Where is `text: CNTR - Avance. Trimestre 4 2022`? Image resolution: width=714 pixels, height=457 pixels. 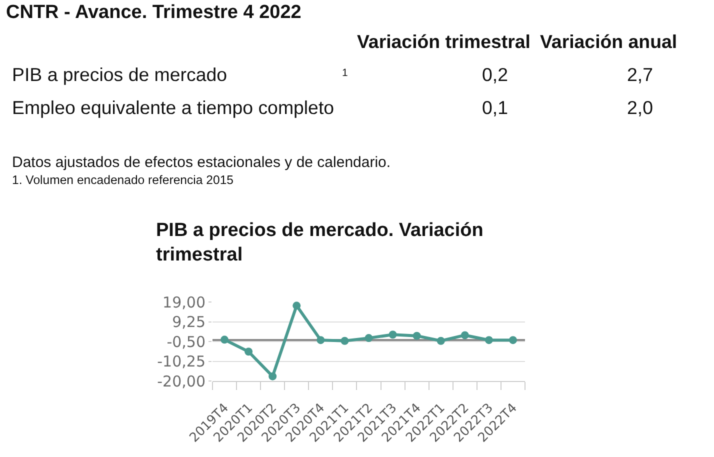 text: CNTR - Avance. Trimestre 4 2022 is located at coordinates (154, 12).